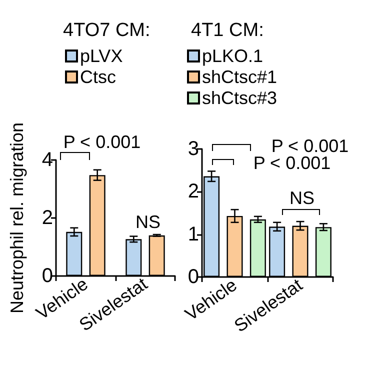  What do you see at coordinates (102, 142) in the screenshot?
I see `text: P < 0.001` at bounding box center [102, 142].